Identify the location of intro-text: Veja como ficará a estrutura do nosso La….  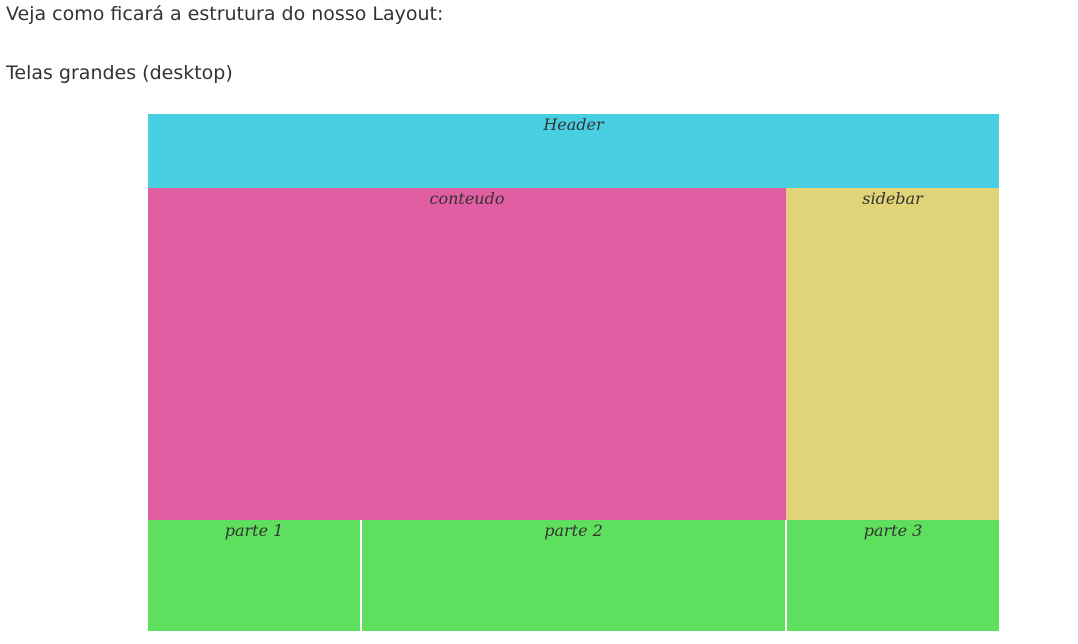
(225, 14).